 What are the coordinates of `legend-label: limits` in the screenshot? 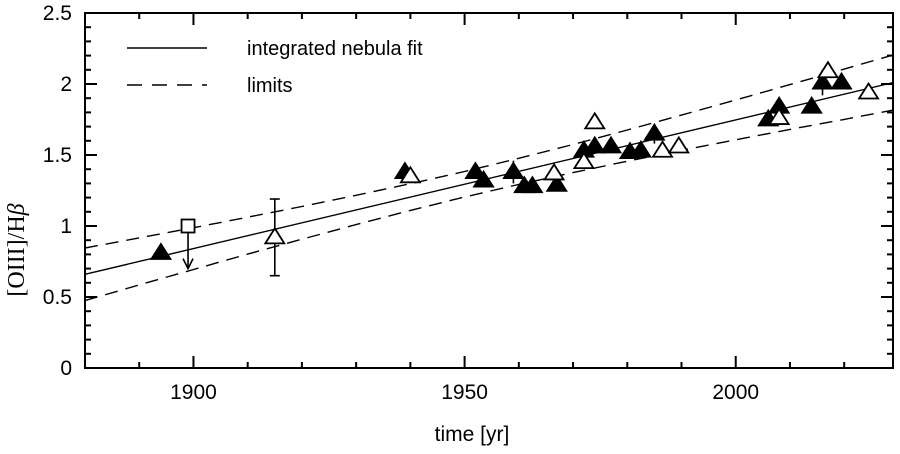 It's located at (270, 86).